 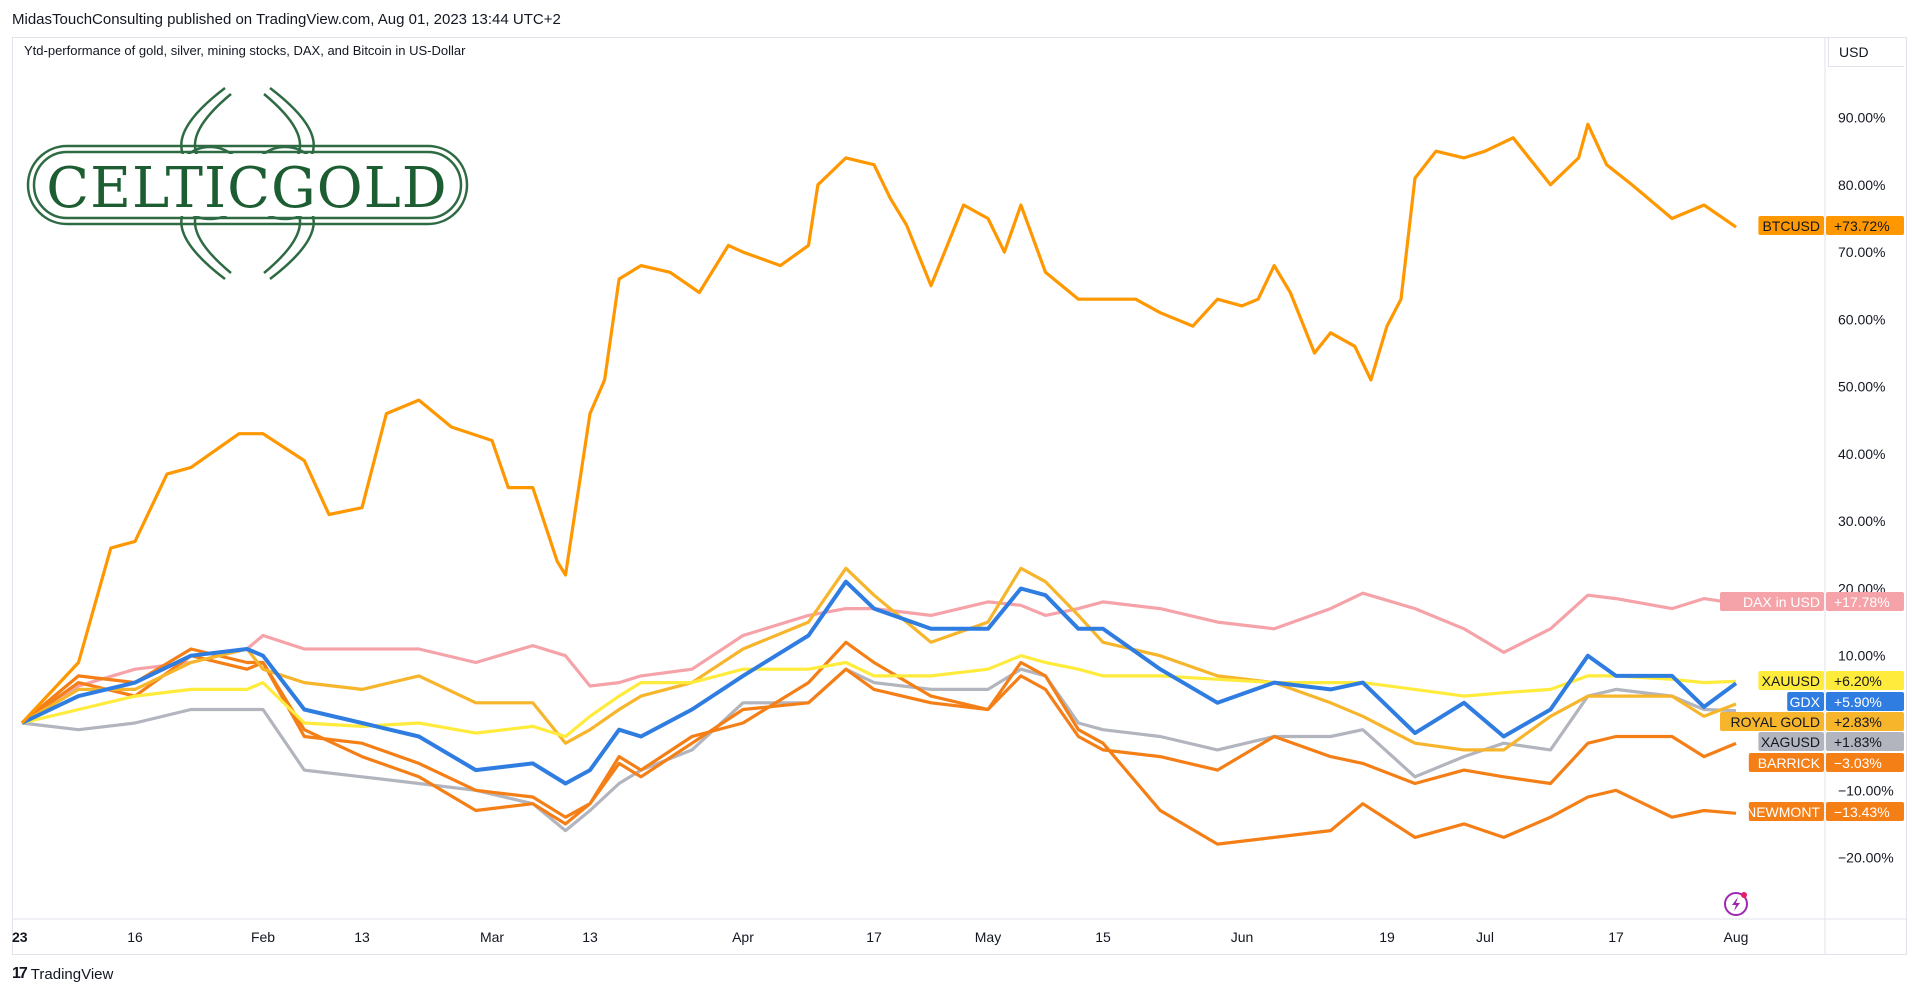 What do you see at coordinates (20, 937) in the screenshot?
I see `x-tick-label: 23` at bounding box center [20, 937].